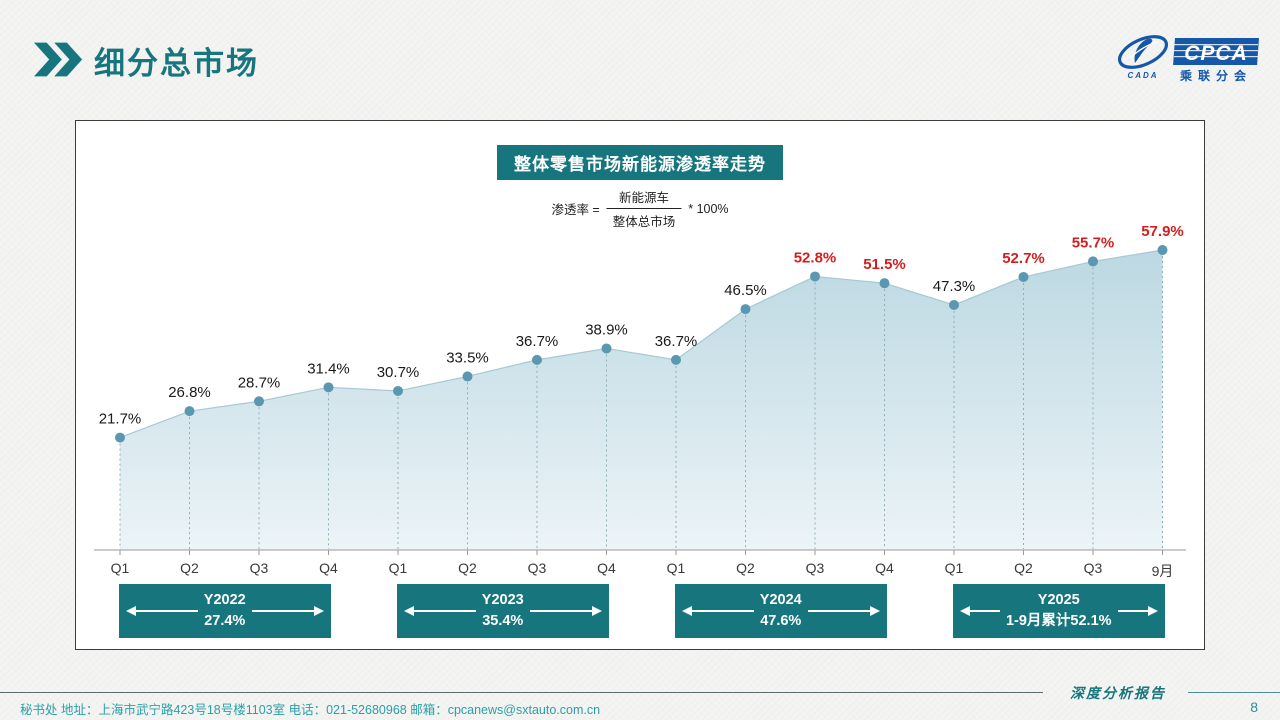  I want to click on formula-numerator: 新能源车, so click(644, 198).